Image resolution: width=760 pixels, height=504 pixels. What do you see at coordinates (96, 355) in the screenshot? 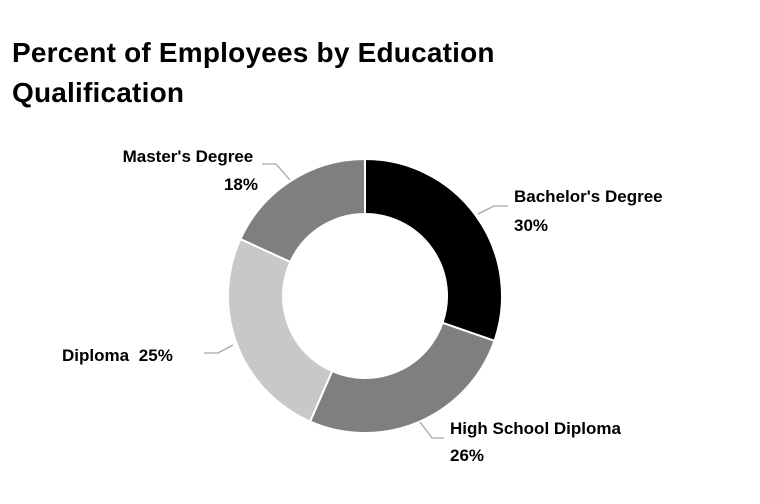
I see `slice-label-diploma-name: Diploma` at bounding box center [96, 355].